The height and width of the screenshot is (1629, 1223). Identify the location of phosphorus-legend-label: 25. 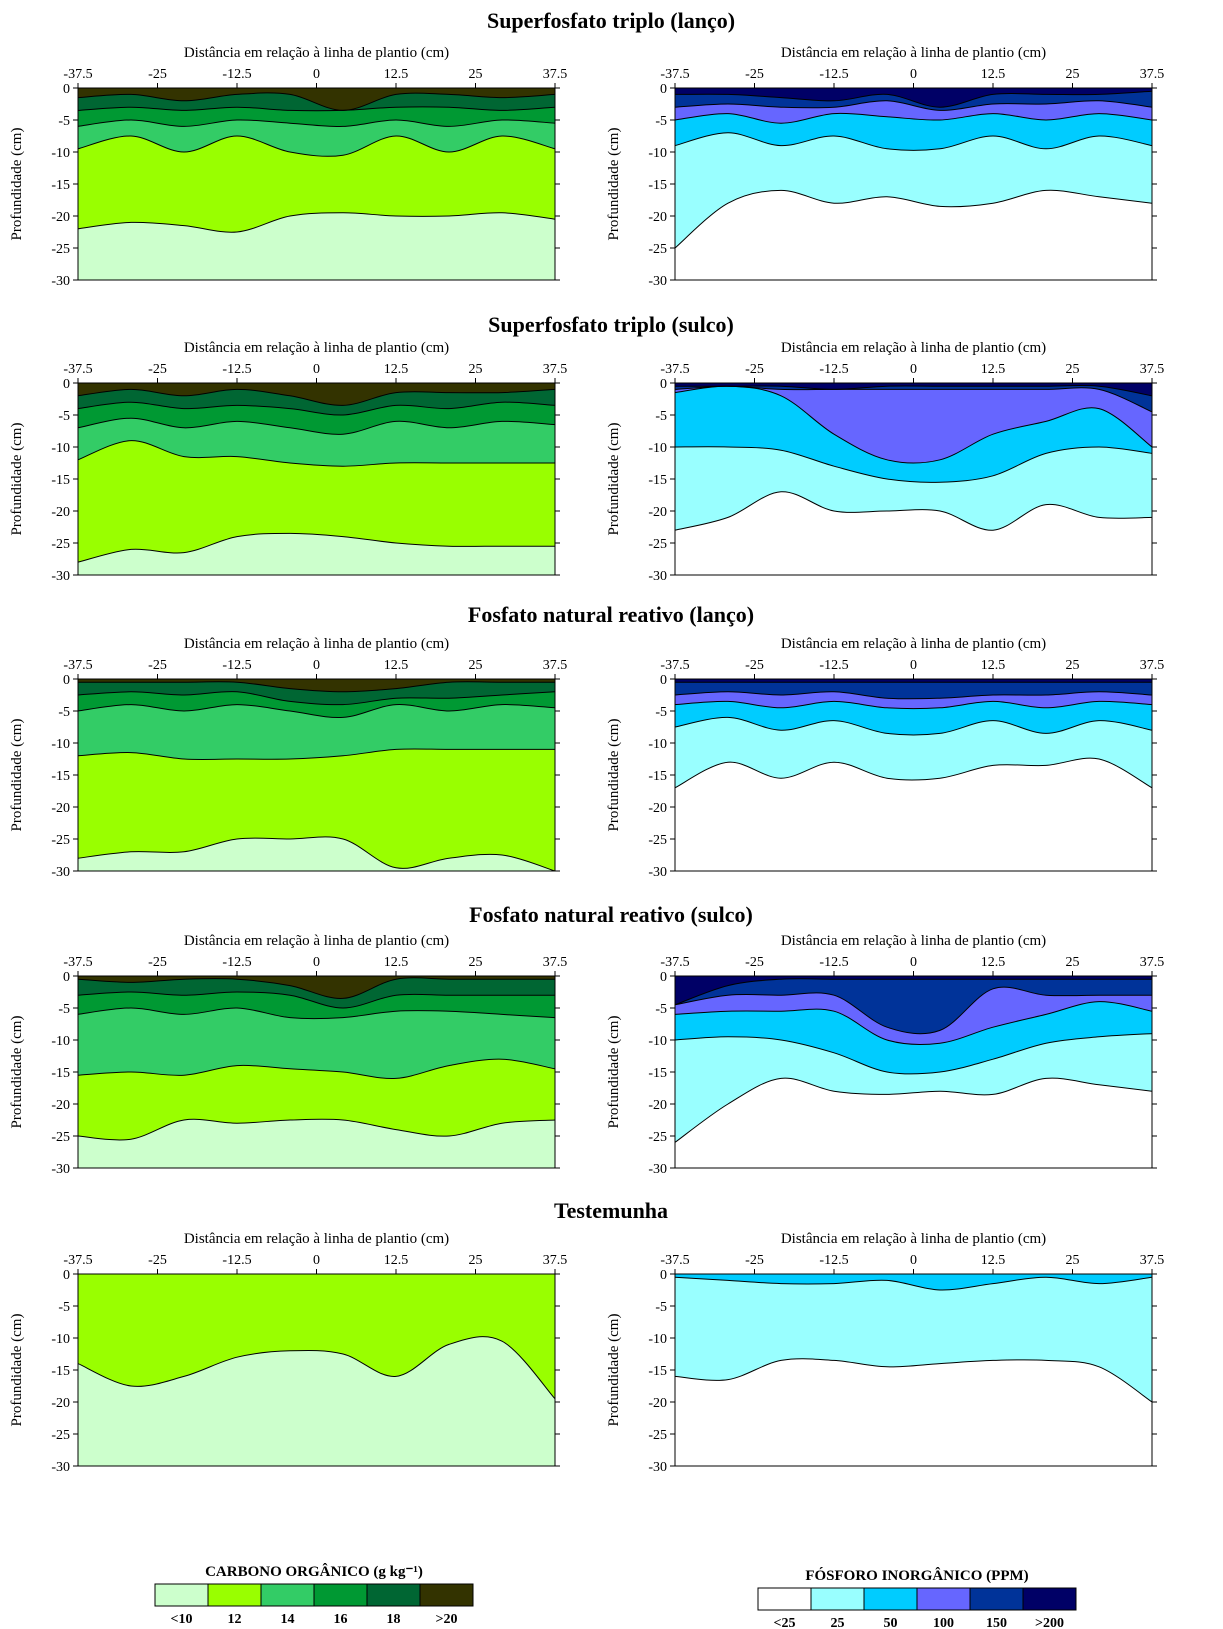
(838, 1622).